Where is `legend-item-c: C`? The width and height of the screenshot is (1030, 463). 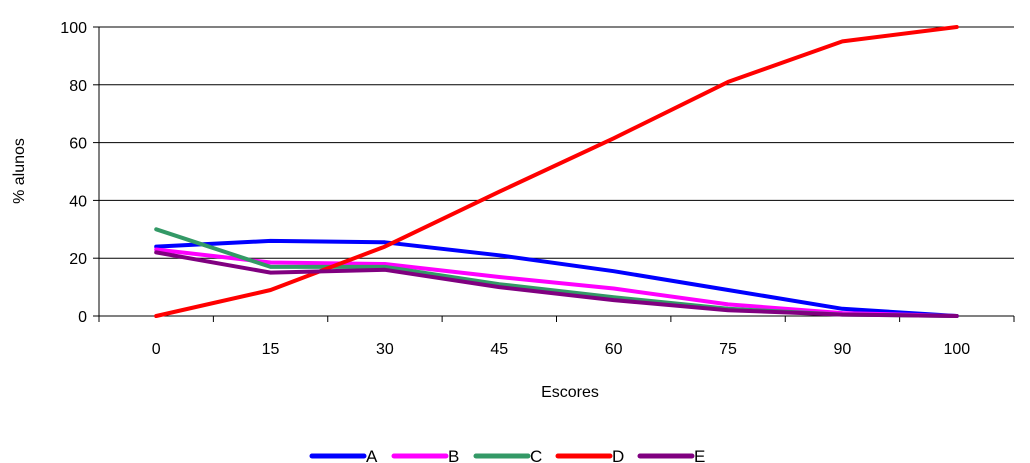 legend-item-c: C is located at coordinates (507, 455).